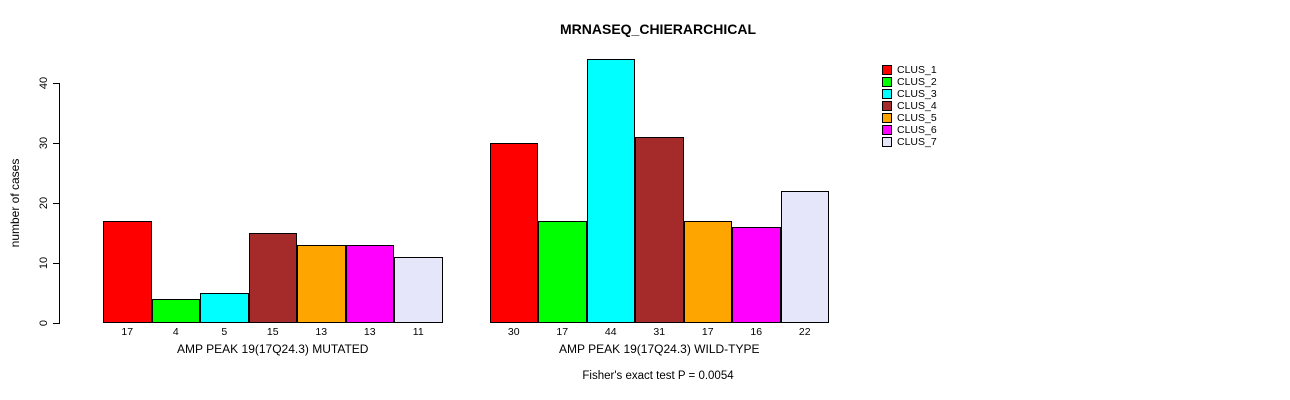  Describe the element at coordinates (917, 118) in the screenshot. I see `legend-label: CLUS_5` at that location.